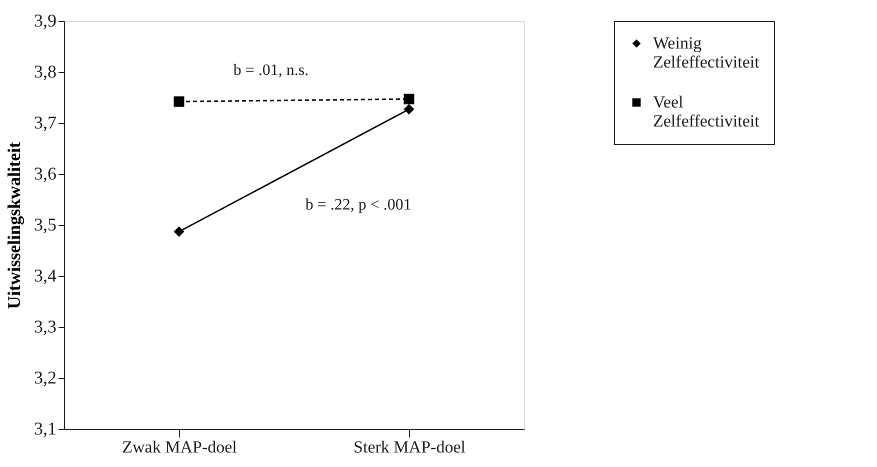 The height and width of the screenshot is (467, 877). I want to click on y-tick-label: 3,7, so click(45, 122).